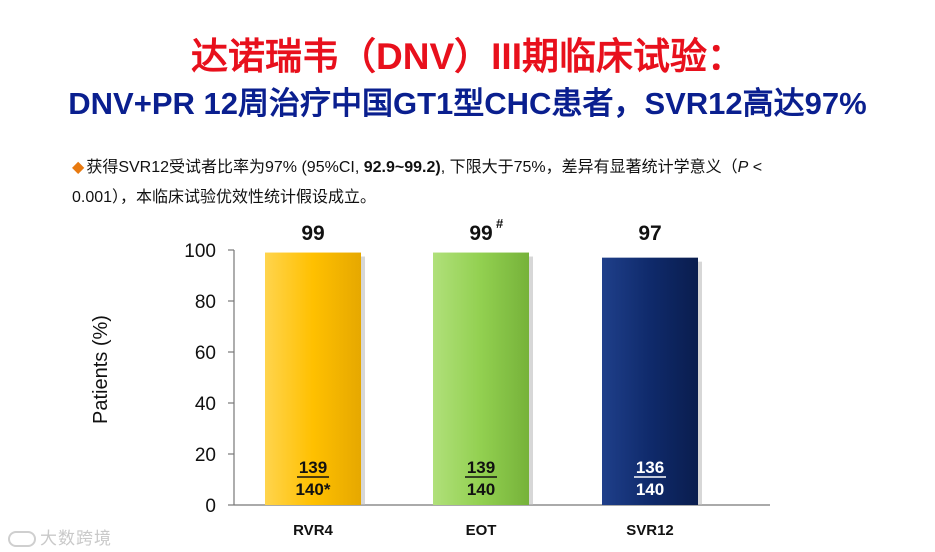  I want to click on watermark: 大数跨境, so click(60, 536).